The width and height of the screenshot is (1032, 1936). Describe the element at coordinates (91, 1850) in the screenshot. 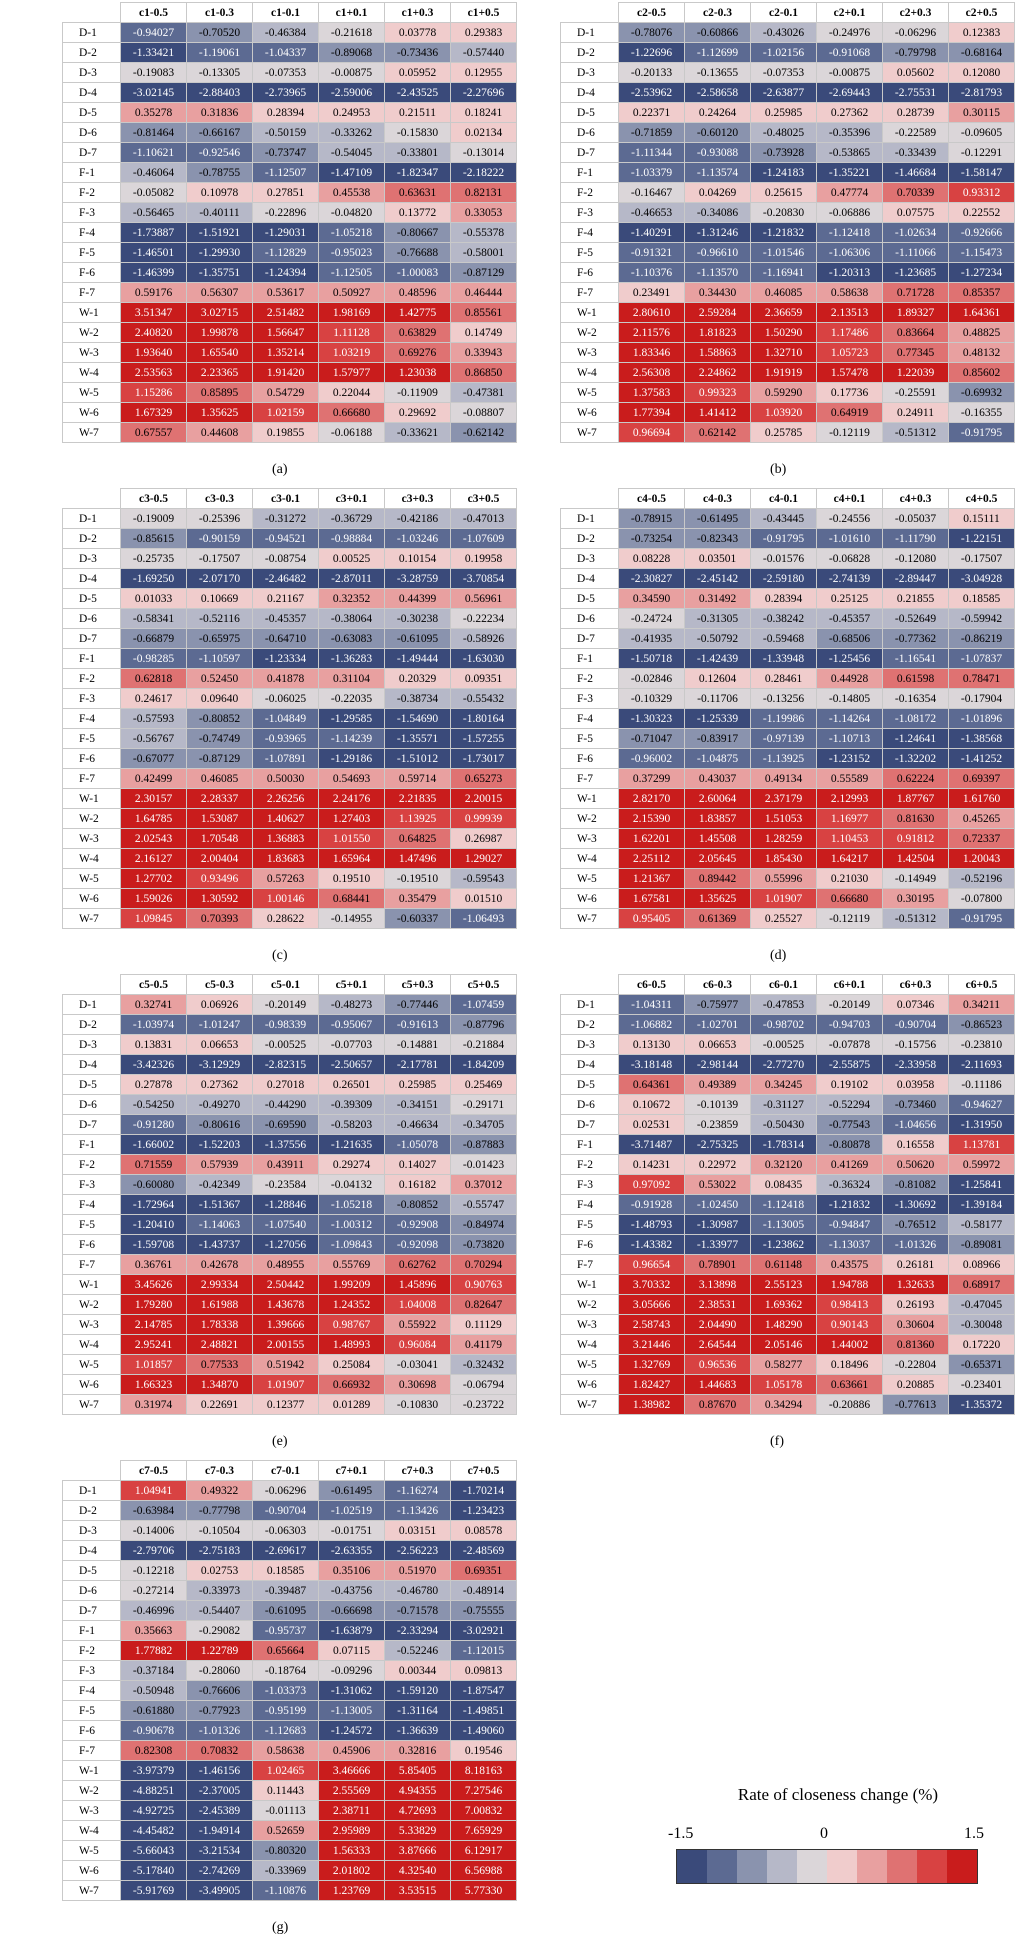

I see `row-label: W-5` at that location.